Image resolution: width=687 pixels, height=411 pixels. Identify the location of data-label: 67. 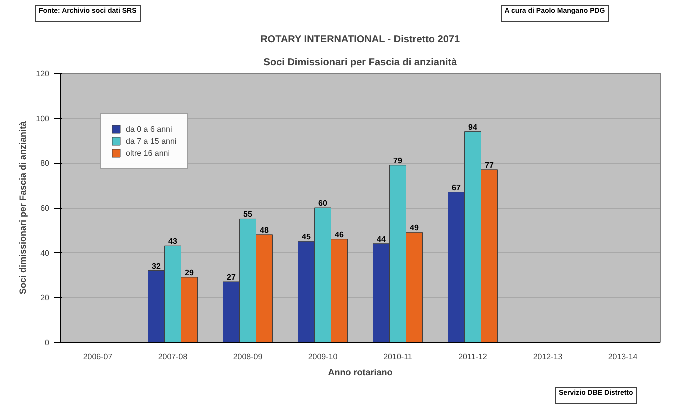
(457, 187).